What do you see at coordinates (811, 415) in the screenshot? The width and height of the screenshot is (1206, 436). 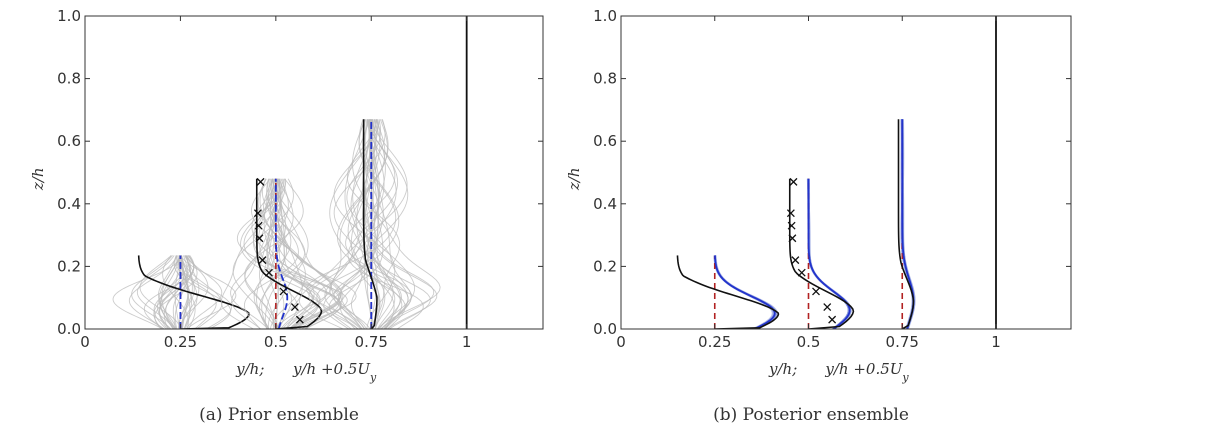 I see `caption: (b) Posterior ensemble` at bounding box center [811, 415].